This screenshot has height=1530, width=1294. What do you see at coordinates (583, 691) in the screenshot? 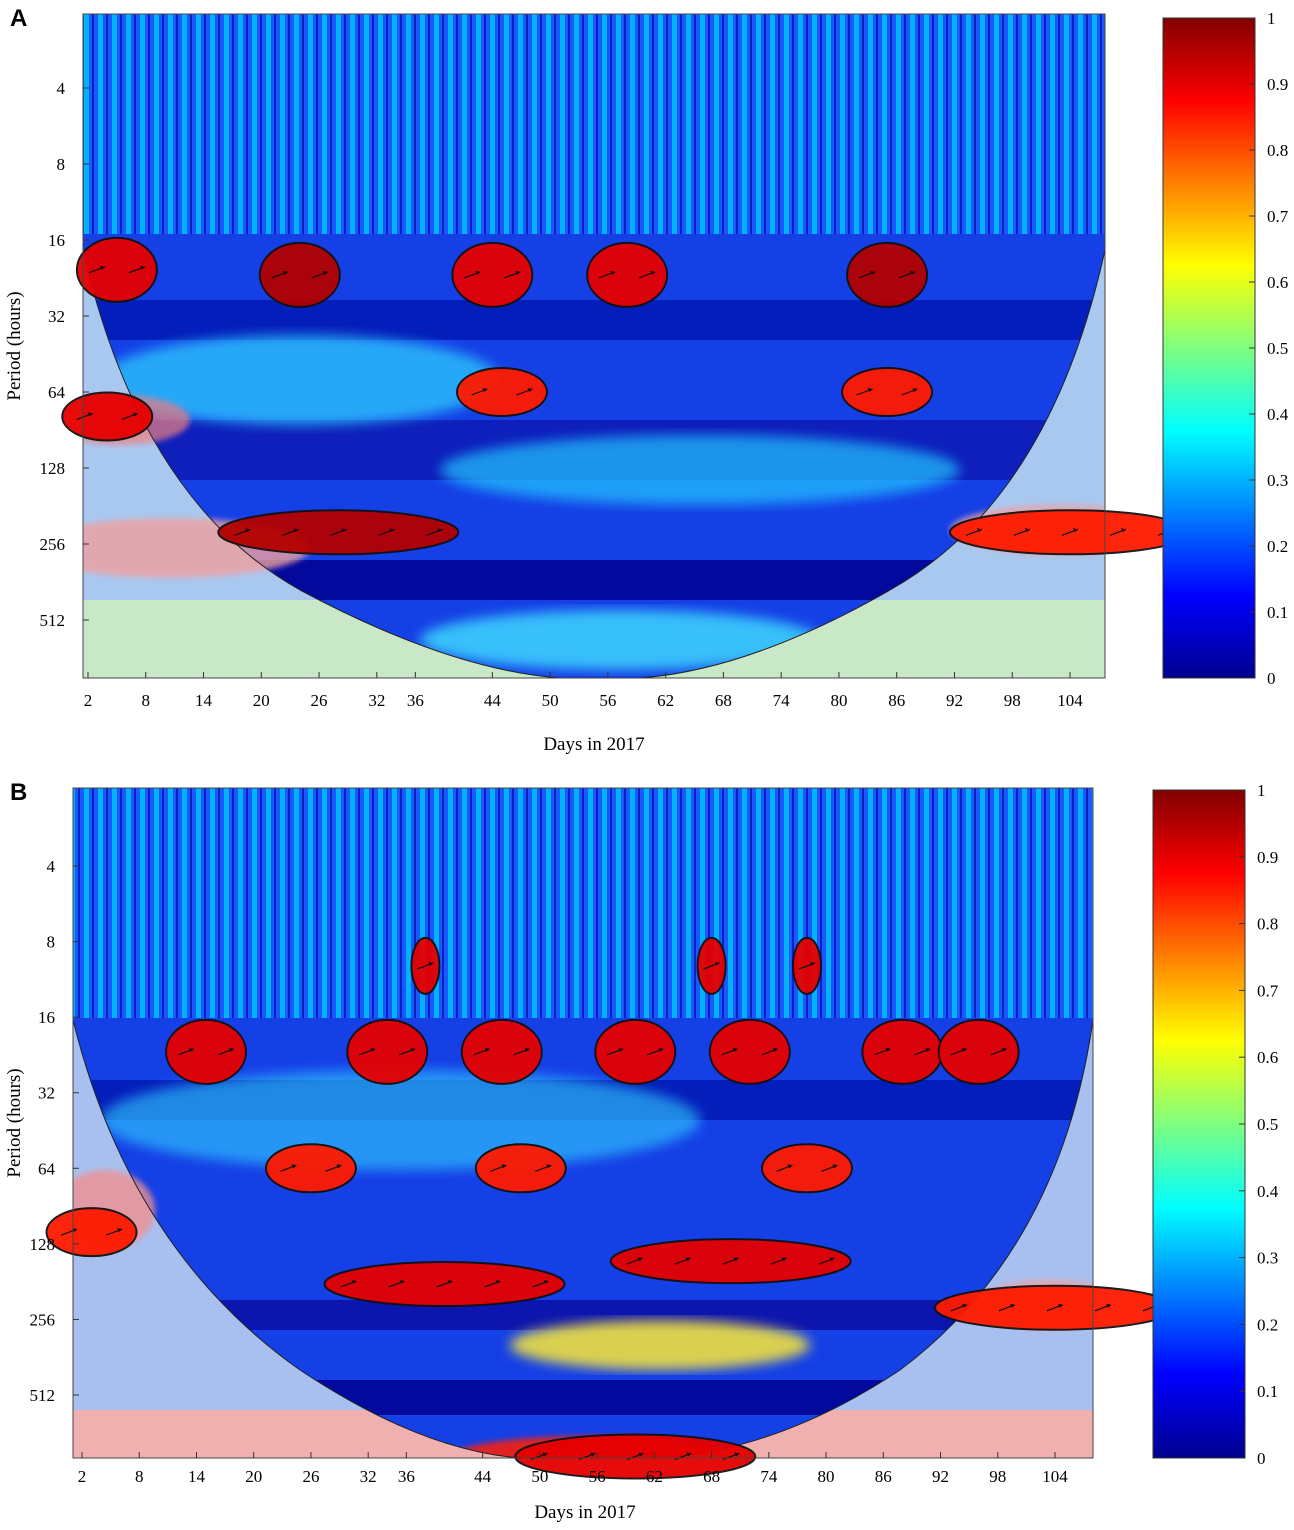
I see `panel-a-x-ticks: 2 8 14 20 26 32 36 44 50 56 62 68 74 80 86 92 98 104` at bounding box center [583, 691].